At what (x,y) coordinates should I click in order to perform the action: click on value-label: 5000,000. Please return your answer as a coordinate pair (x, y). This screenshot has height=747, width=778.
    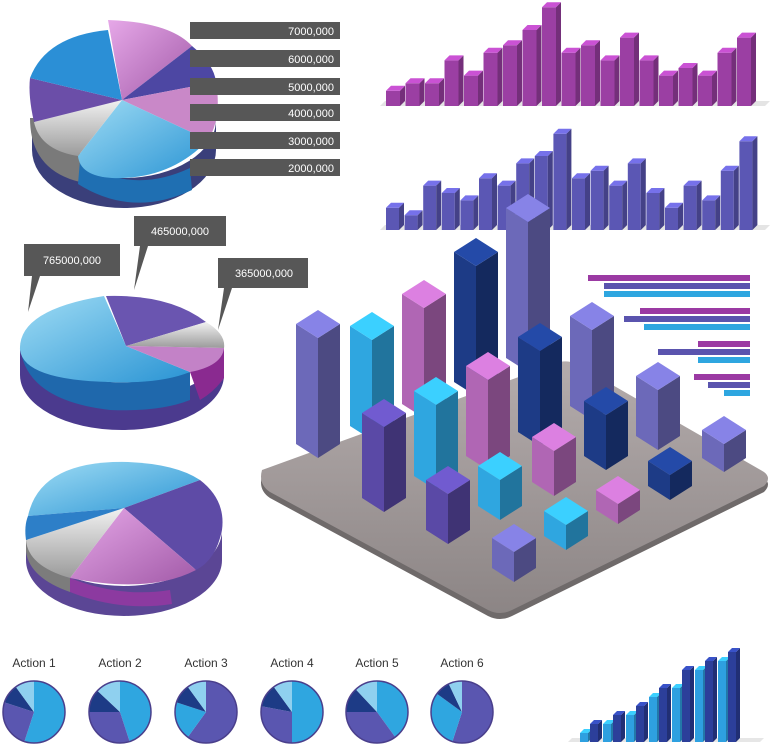
    Looking at the image, I should click on (311, 88).